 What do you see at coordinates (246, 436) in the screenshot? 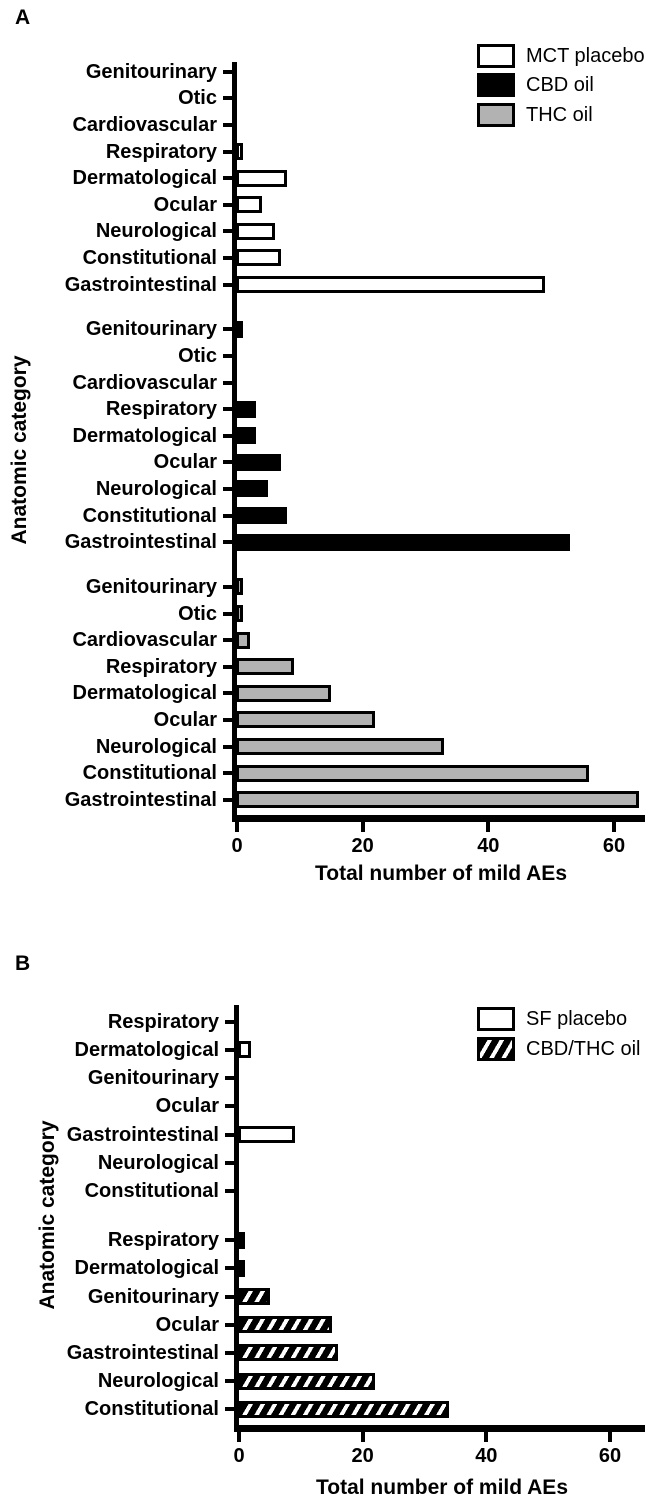
I see `bar-cbd-oil-dermatological` at bounding box center [246, 436].